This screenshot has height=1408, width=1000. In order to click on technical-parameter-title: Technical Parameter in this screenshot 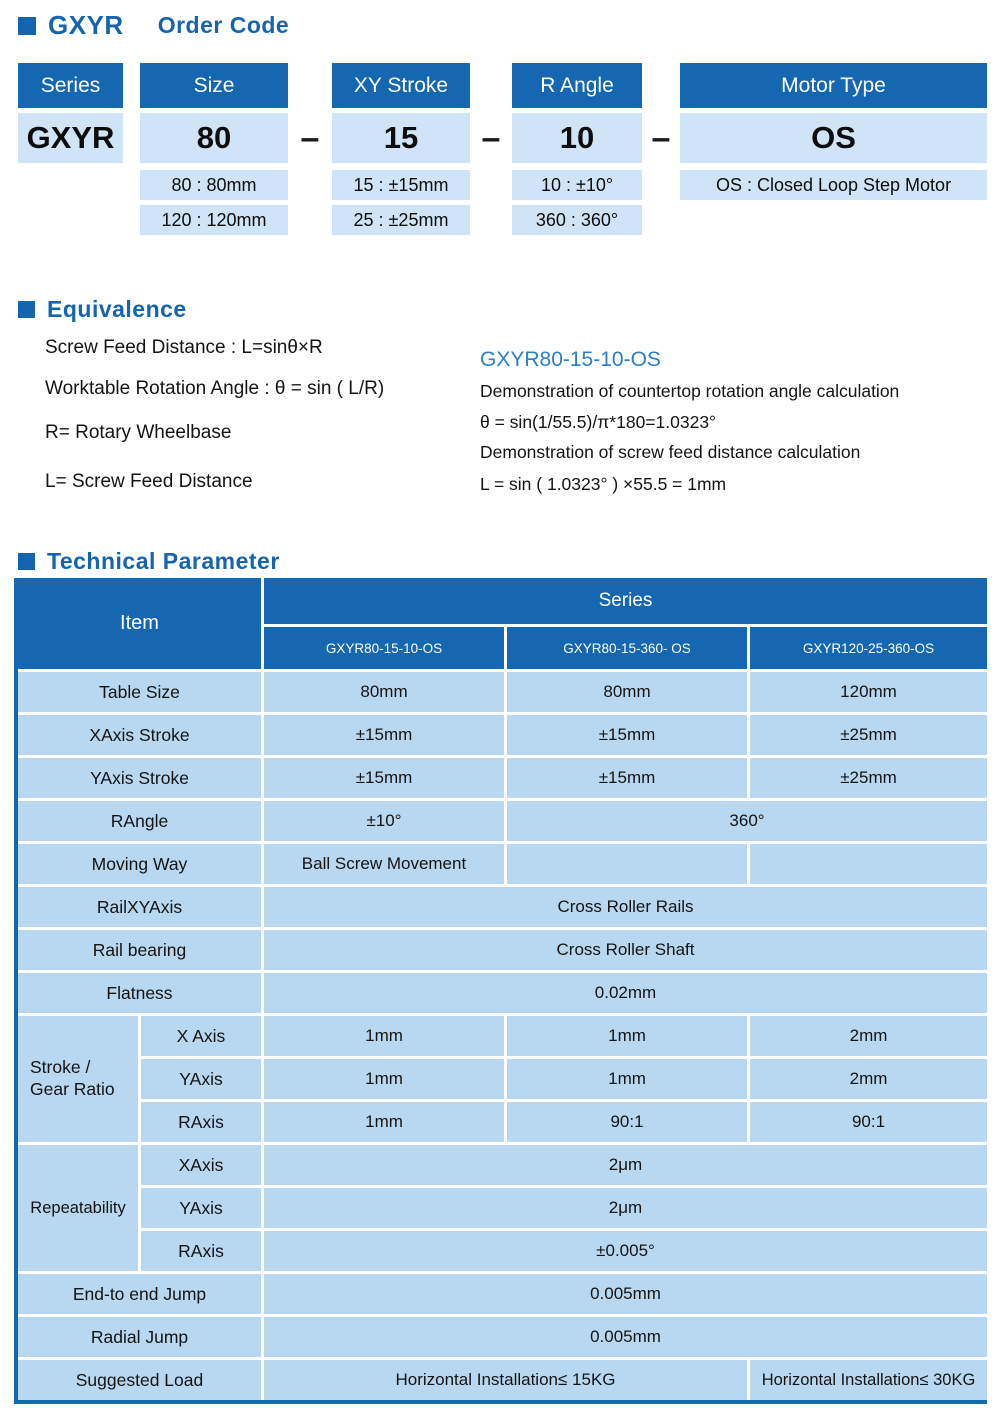, I will do `click(149, 561)`.